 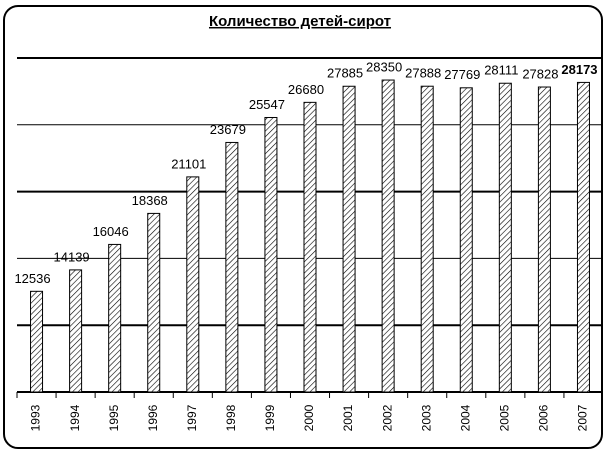 I want to click on x-tick-label: 2006, so click(x=544, y=417).